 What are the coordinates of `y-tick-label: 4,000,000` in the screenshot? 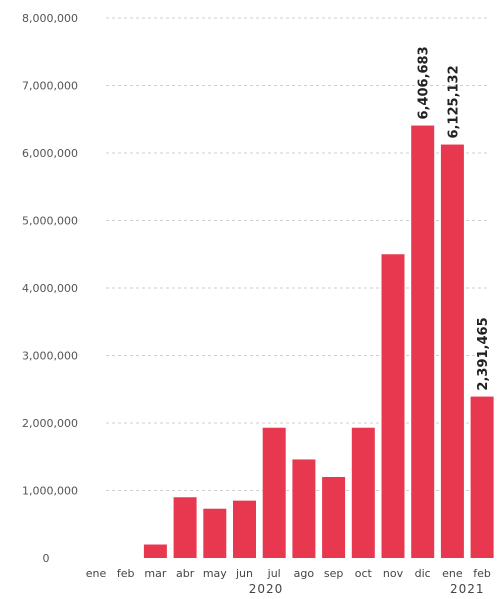 It's located at (50, 288).